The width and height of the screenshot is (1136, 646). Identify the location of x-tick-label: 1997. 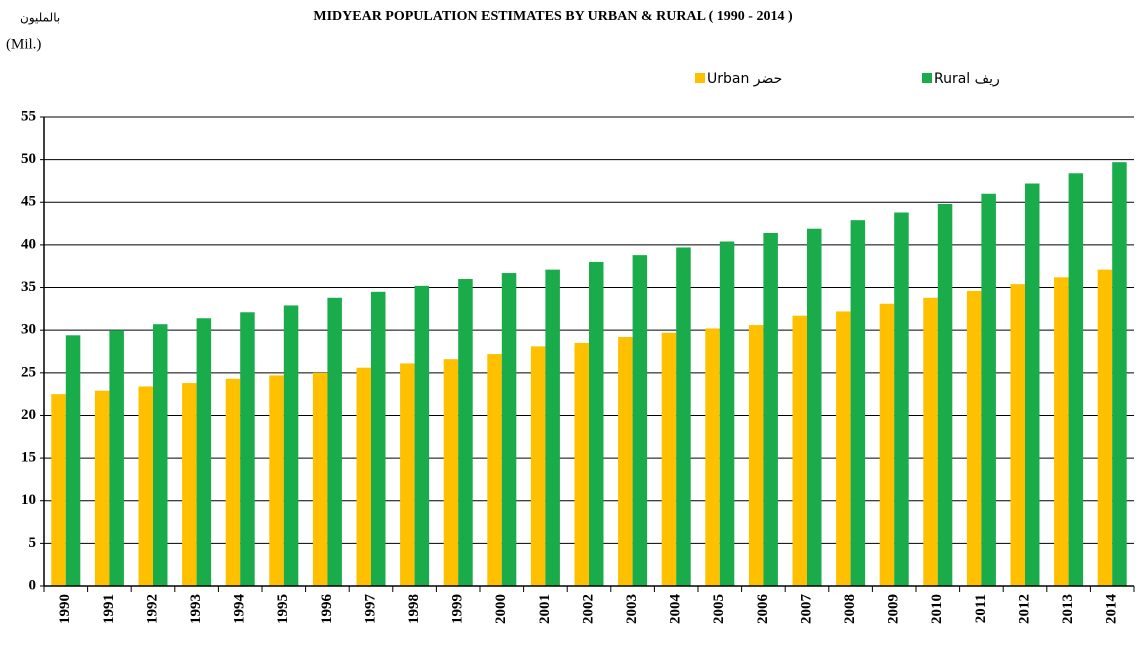
(370, 609).